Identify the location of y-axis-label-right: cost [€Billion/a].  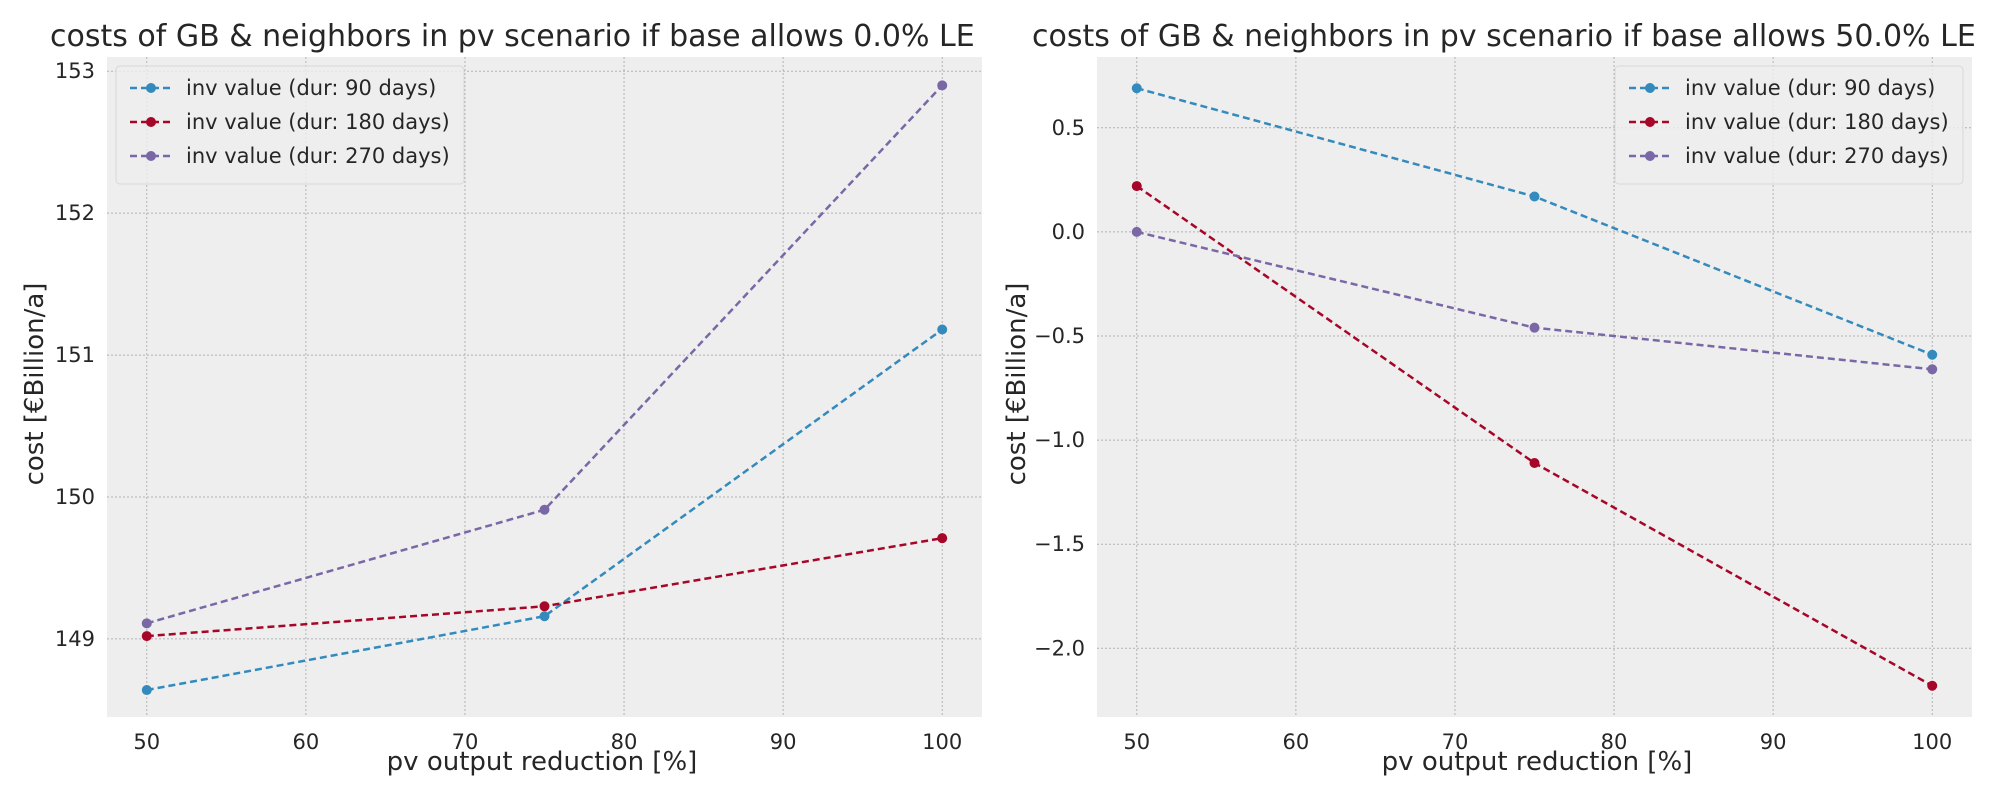
(1017, 384).